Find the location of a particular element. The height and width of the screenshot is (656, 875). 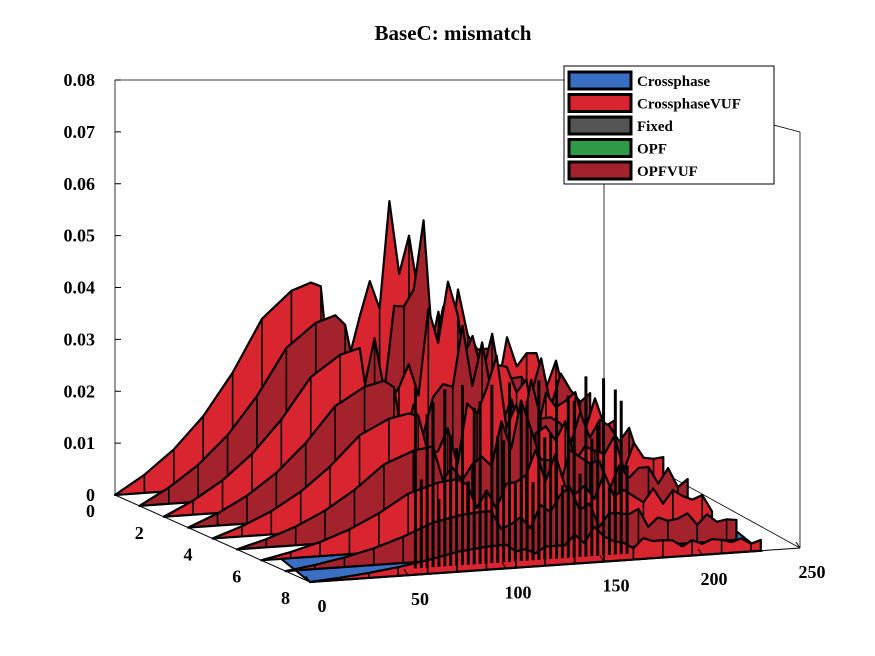

y-tick-label: 250 is located at coordinates (812, 572).